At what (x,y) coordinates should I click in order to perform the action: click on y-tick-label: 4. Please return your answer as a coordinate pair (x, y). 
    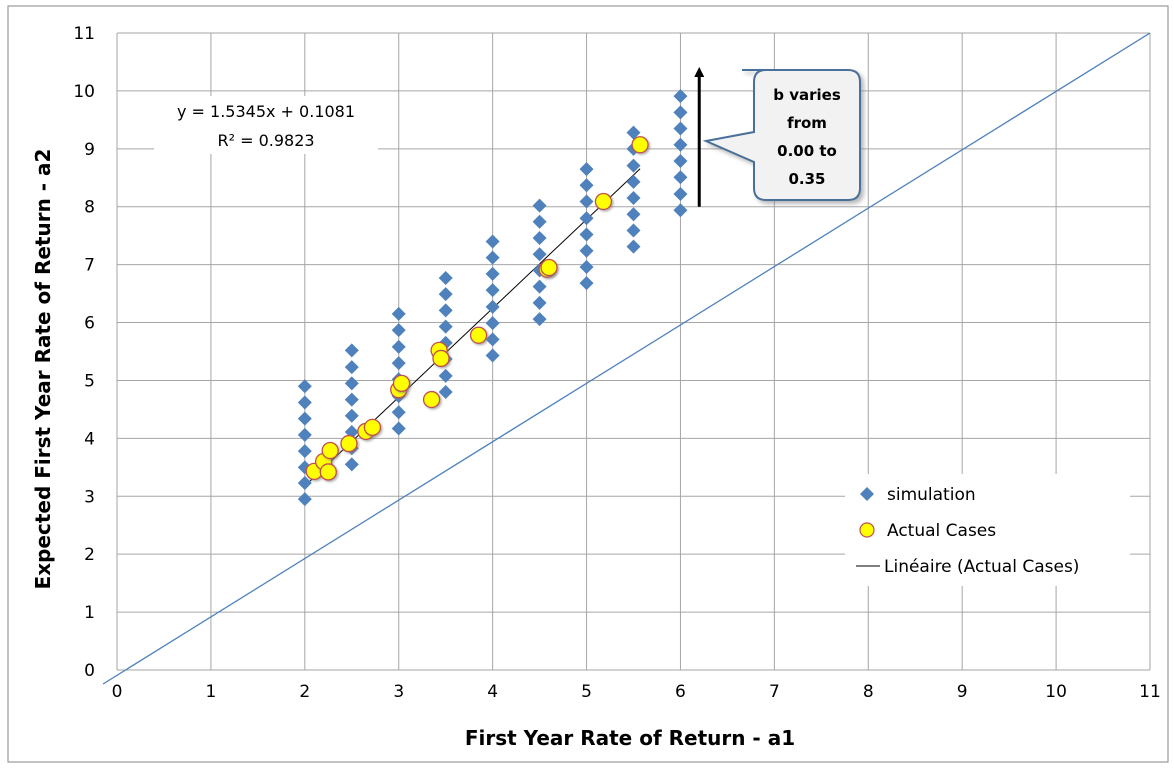
    Looking at the image, I should click on (89, 439).